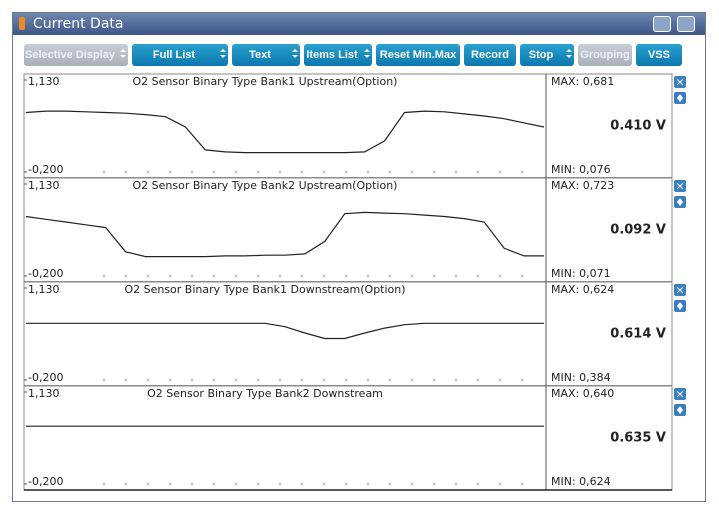  Describe the element at coordinates (582, 81) in the screenshot. I see `max-label: MAX: 0,681` at that location.